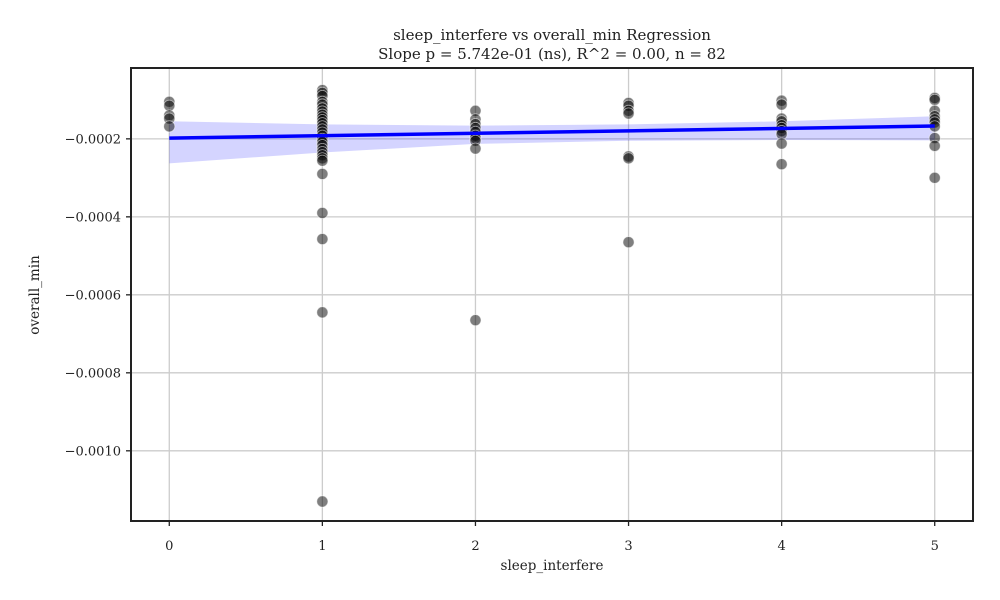 The width and height of the screenshot is (1000, 600). Describe the element at coordinates (322, 546) in the screenshot. I see `x-tick-label: 1` at that location.